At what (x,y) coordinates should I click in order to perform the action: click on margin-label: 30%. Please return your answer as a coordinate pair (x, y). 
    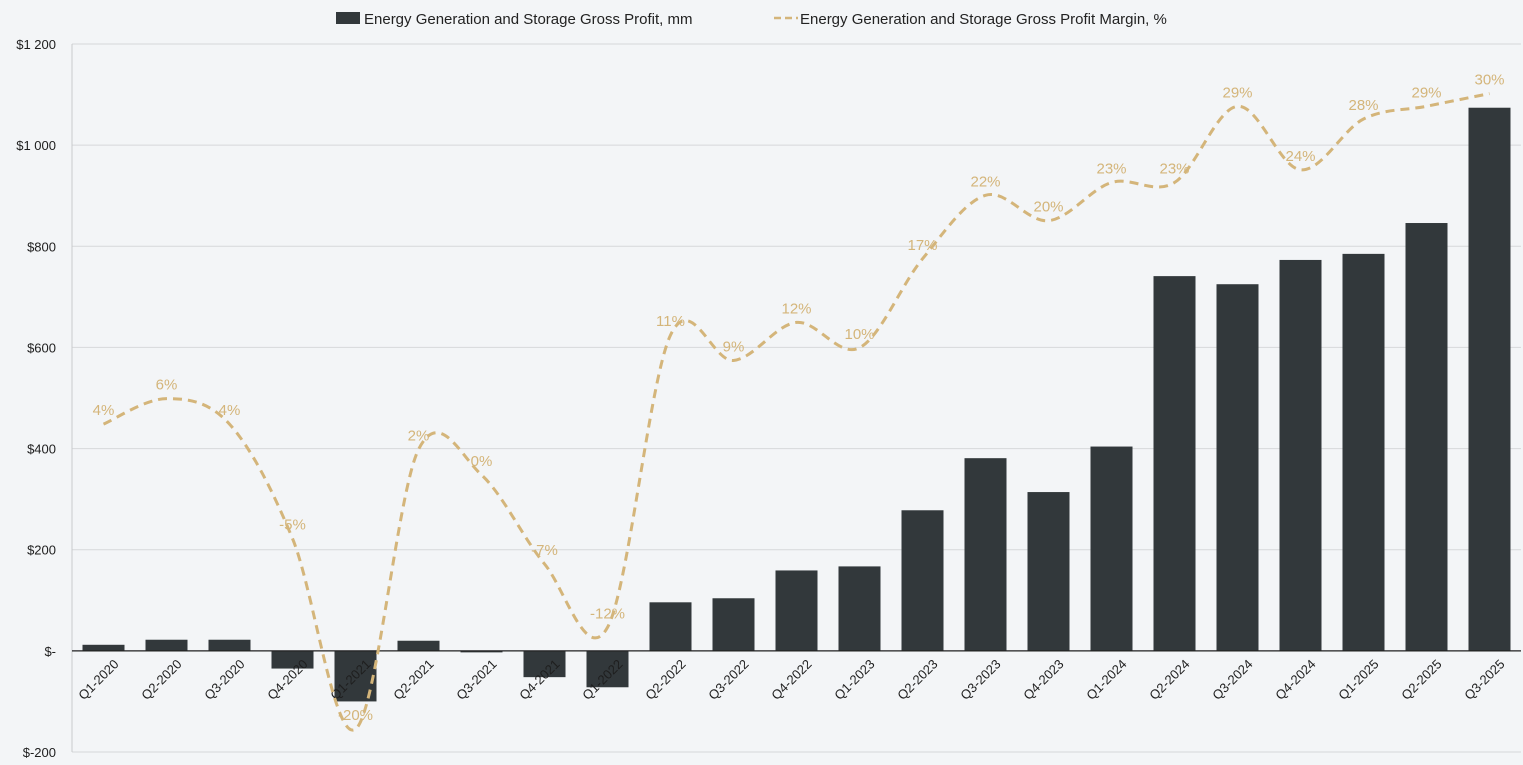
    Looking at the image, I should click on (1489, 80).